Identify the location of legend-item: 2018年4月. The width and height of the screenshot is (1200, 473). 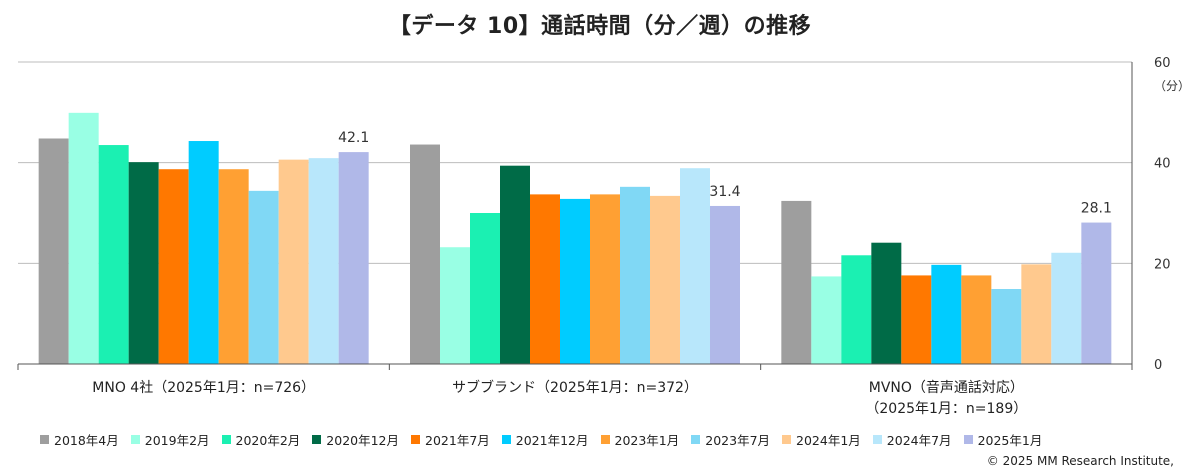
(79, 439).